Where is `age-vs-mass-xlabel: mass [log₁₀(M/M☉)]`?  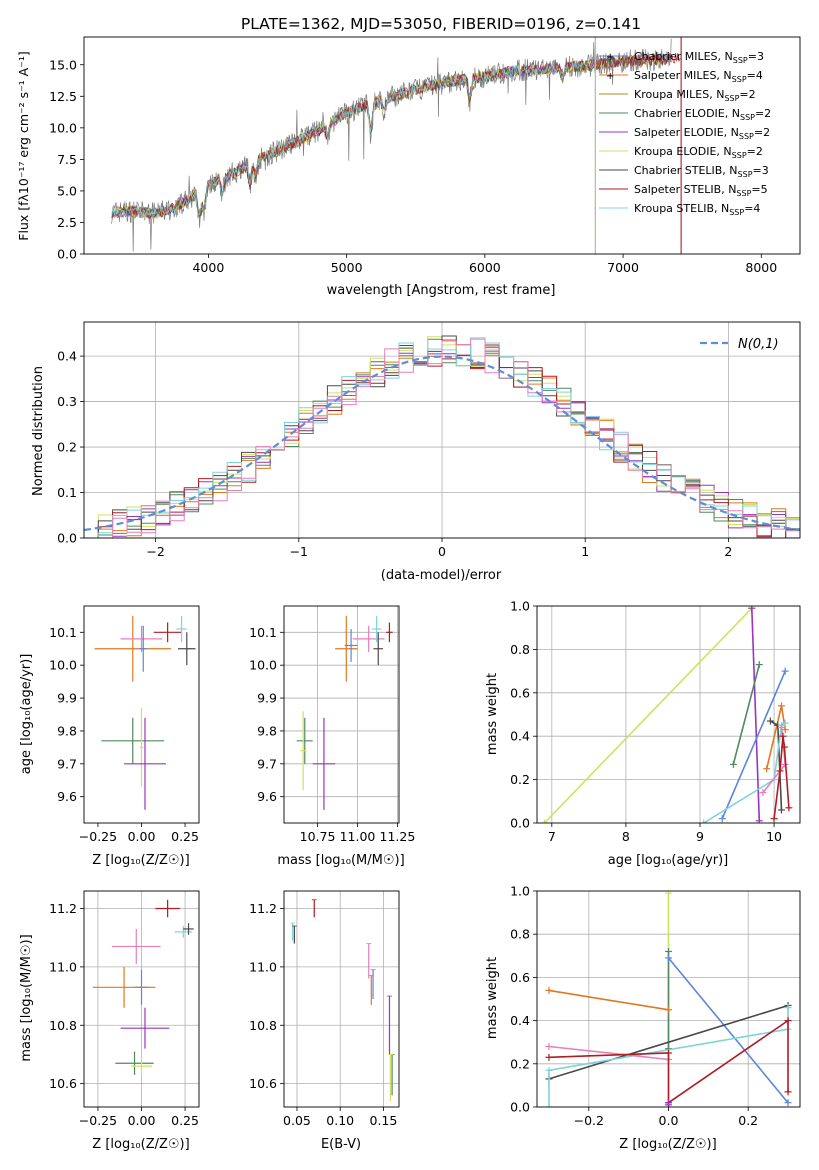 age-vs-mass-xlabel: mass [log₁₀(M/M☉)] is located at coordinates (340, 860).